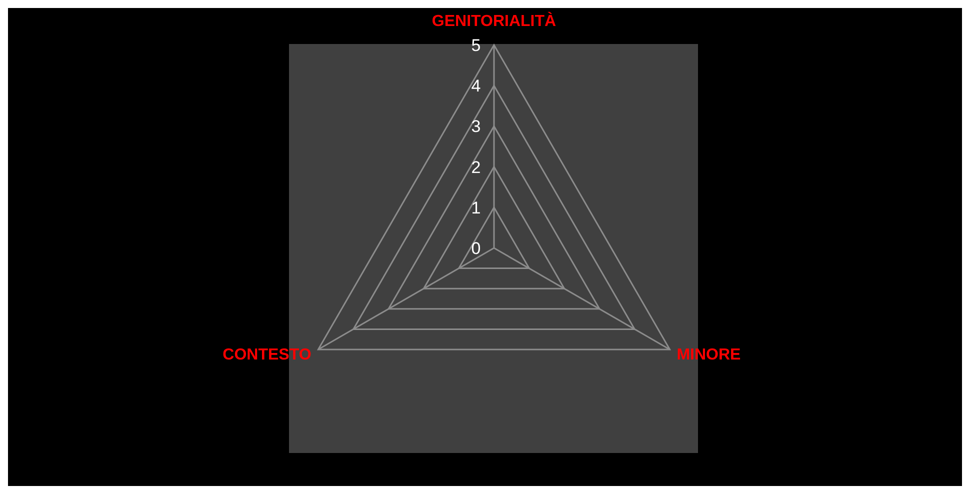 This screenshot has width=970, height=493. Describe the element at coordinates (476, 208) in the screenshot. I see `y-tick-label: 1` at that location.